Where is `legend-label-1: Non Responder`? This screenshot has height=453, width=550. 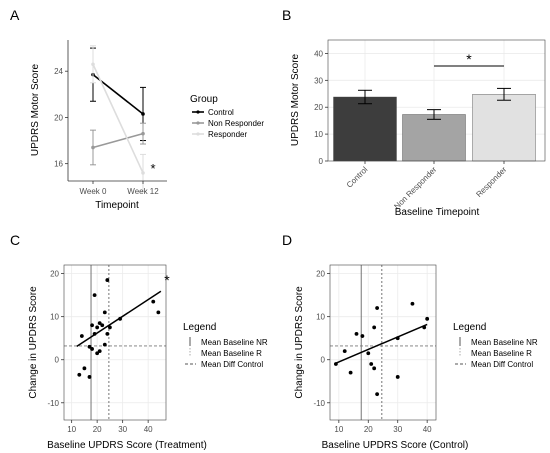
legend-label-1: Non Responder is located at coordinates (236, 123).